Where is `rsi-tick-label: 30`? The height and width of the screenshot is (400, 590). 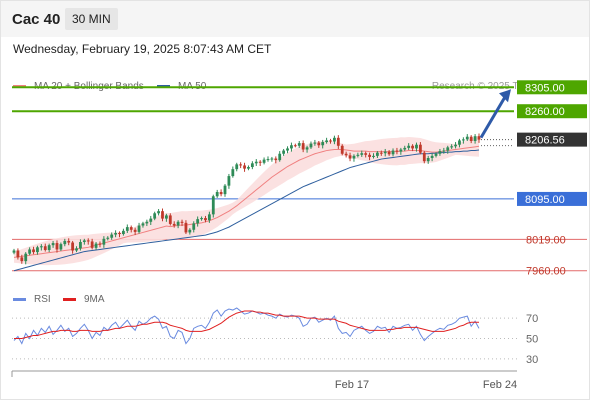 rsi-tick-label: 30 is located at coordinates (532, 360).